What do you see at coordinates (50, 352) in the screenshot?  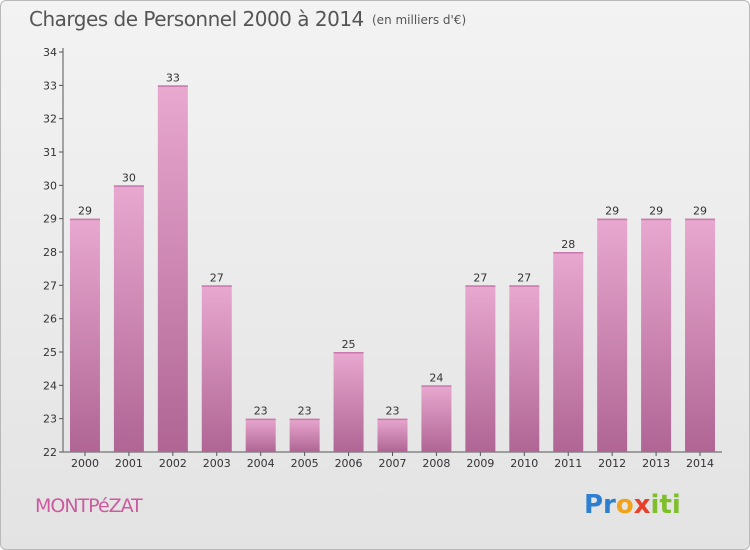 I see `y-tick-label: 25` at bounding box center [50, 352].